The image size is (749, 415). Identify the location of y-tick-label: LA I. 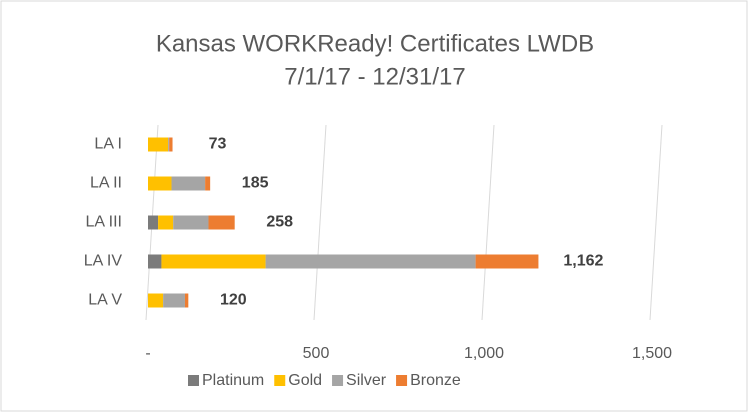
(108, 144).